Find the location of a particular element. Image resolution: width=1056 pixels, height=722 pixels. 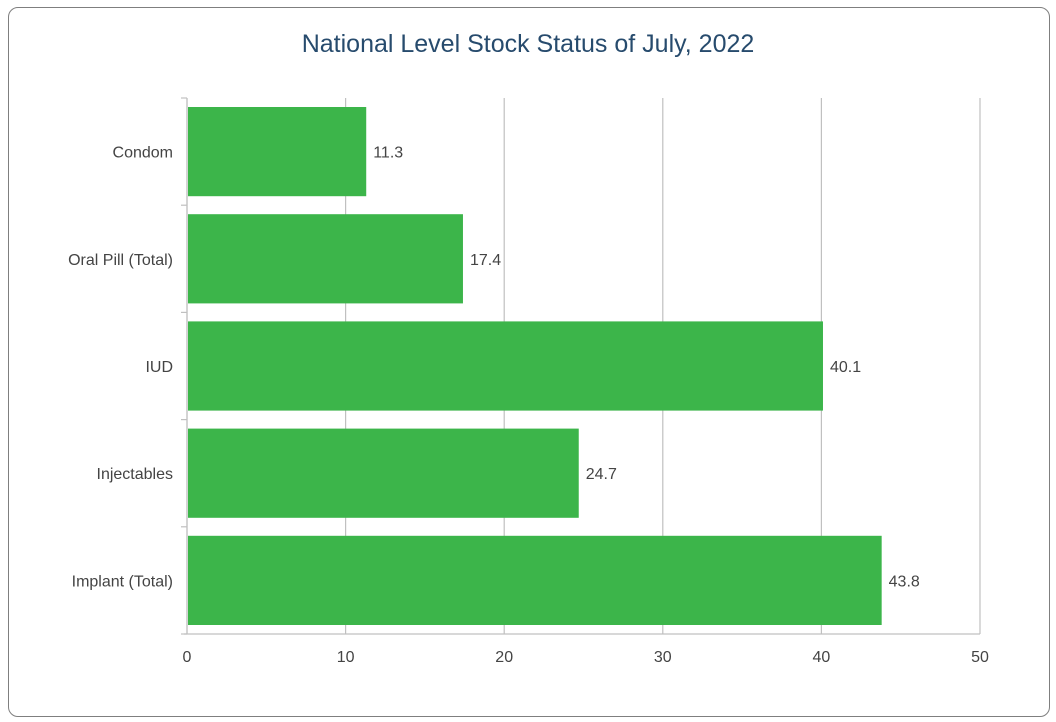

x-tick-label-4: 40 is located at coordinates (822, 657).